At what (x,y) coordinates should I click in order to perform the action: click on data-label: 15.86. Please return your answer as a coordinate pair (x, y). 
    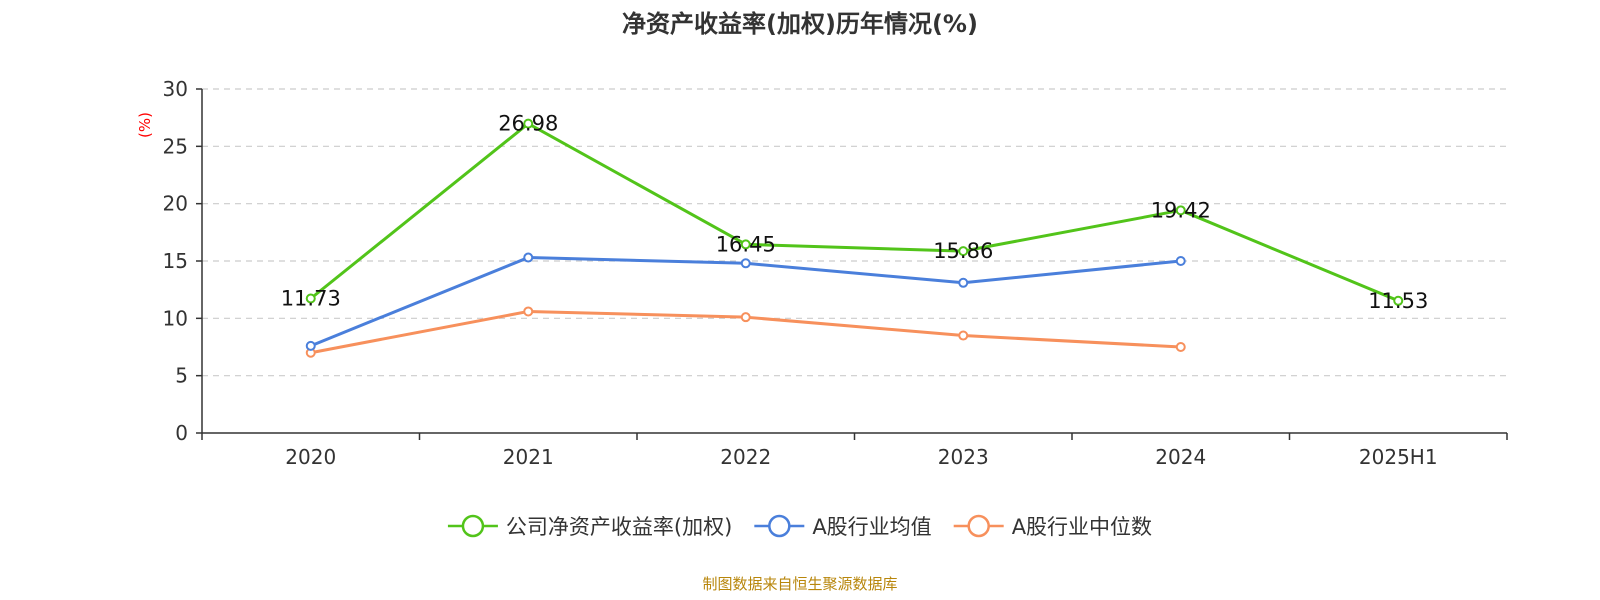
    Looking at the image, I should click on (963, 251).